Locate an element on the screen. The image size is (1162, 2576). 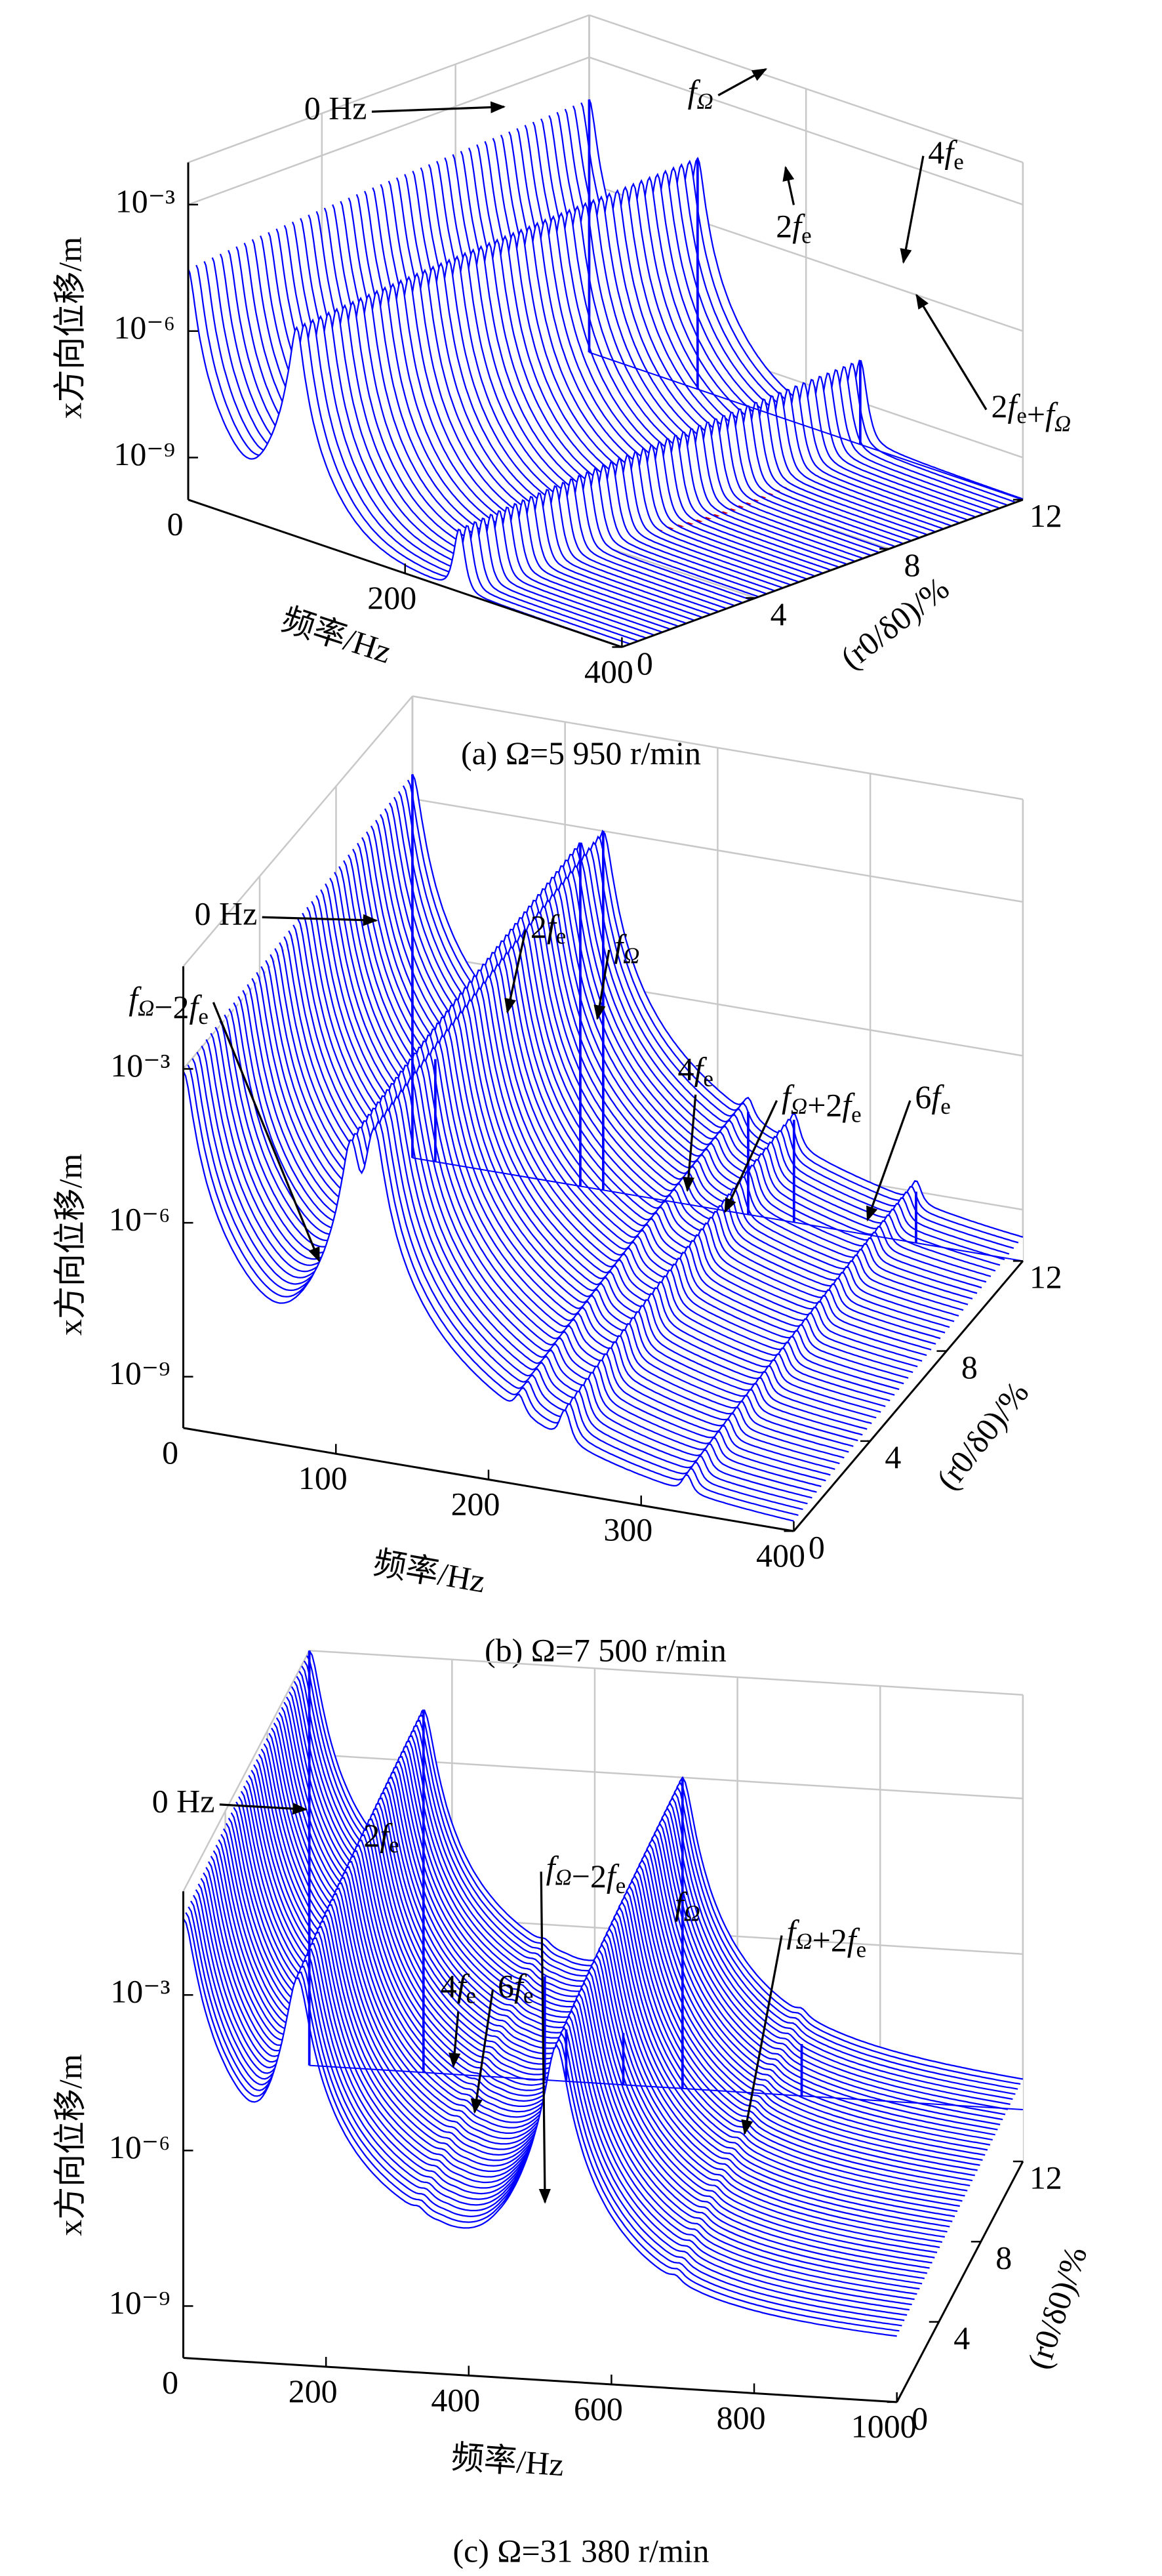
annotation: fΩ+2fe is located at coordinates (827, 1938).